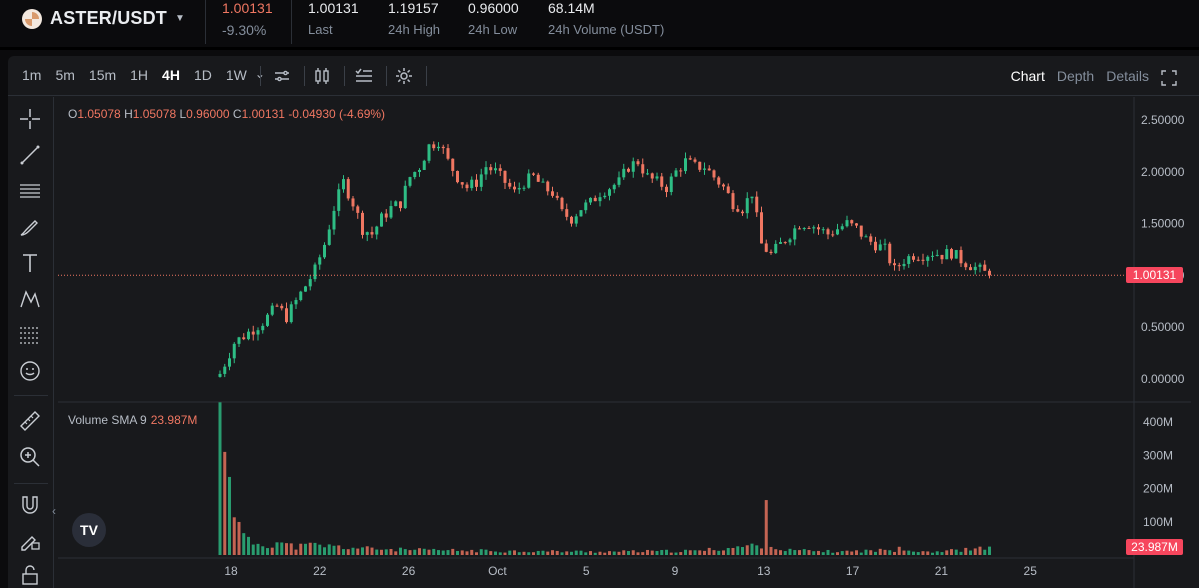  Describe the element at coordinates (32, 18) in the screenshot. I see `aster-logo-icon` at that location.